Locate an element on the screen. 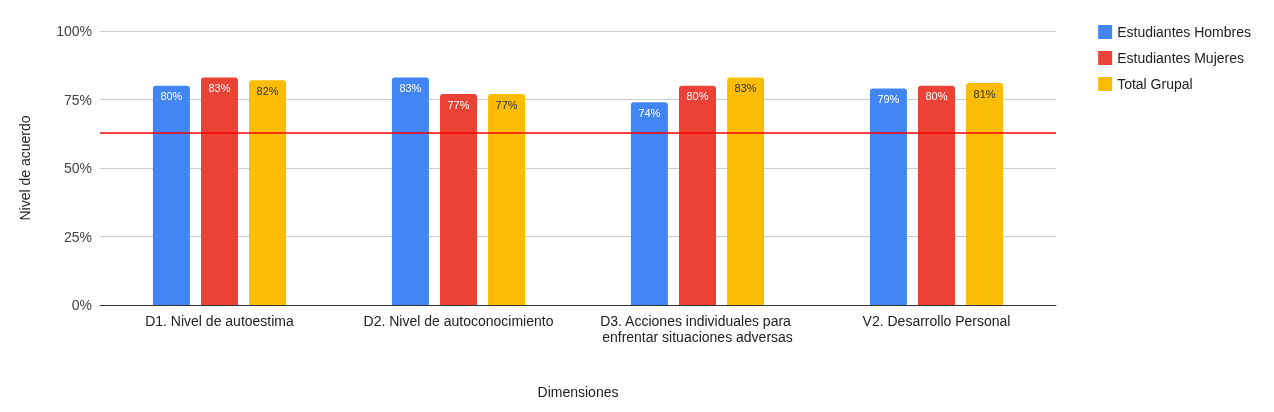  legend-label: Estudiantes Mujeres is located at coordinates (1180, 58).